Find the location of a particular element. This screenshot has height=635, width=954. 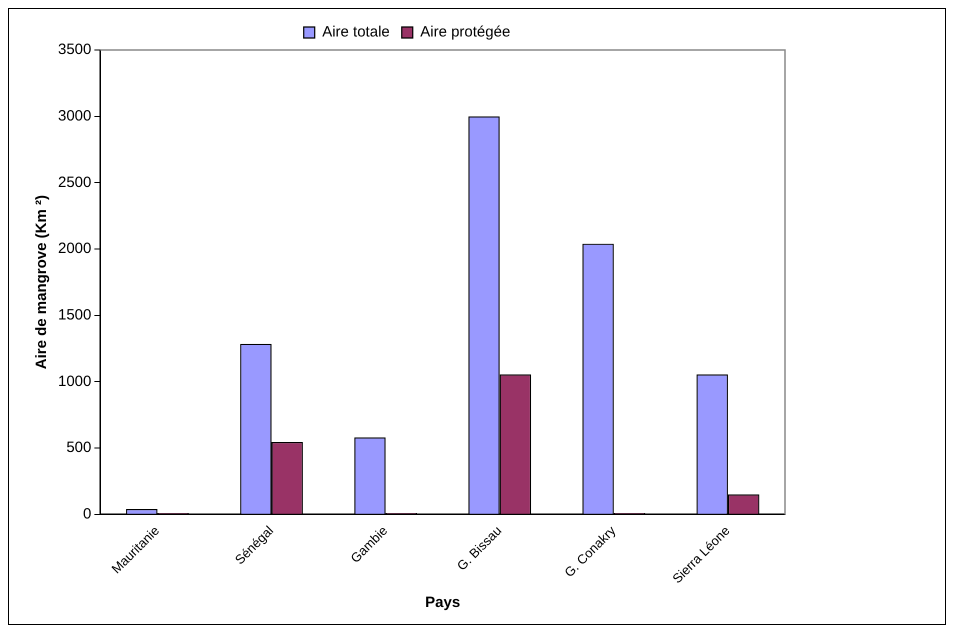

y-tick-label: 1000 is located at coordinates (75, 381).